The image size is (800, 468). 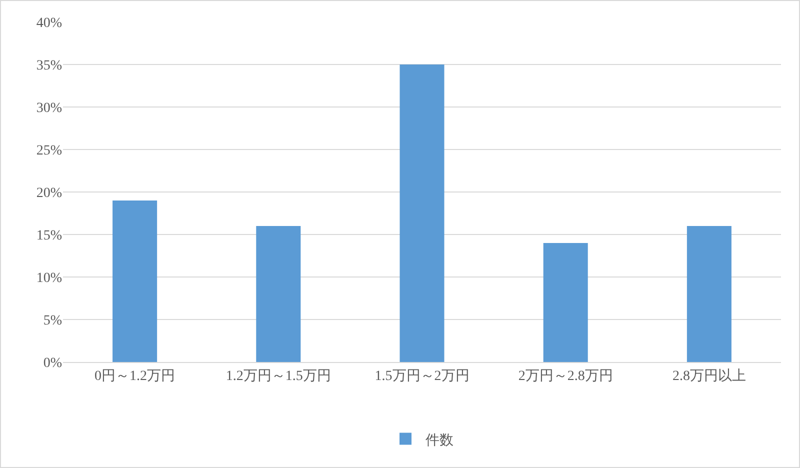 I want to click on x-tick-label: 2.8万円以上, so click(x=709, y=376).